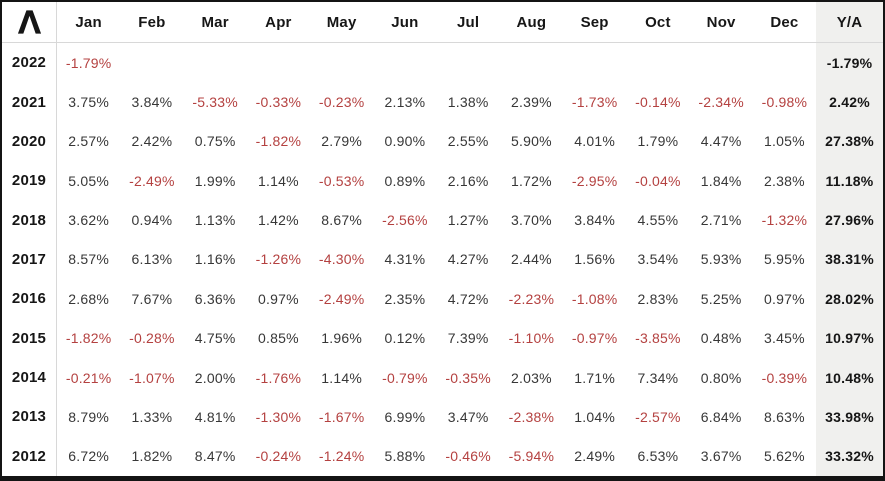 The height and width of the screenshot is (481, 885). I want to click on monthly-return-cell: -2.49%, so click(341, 298).